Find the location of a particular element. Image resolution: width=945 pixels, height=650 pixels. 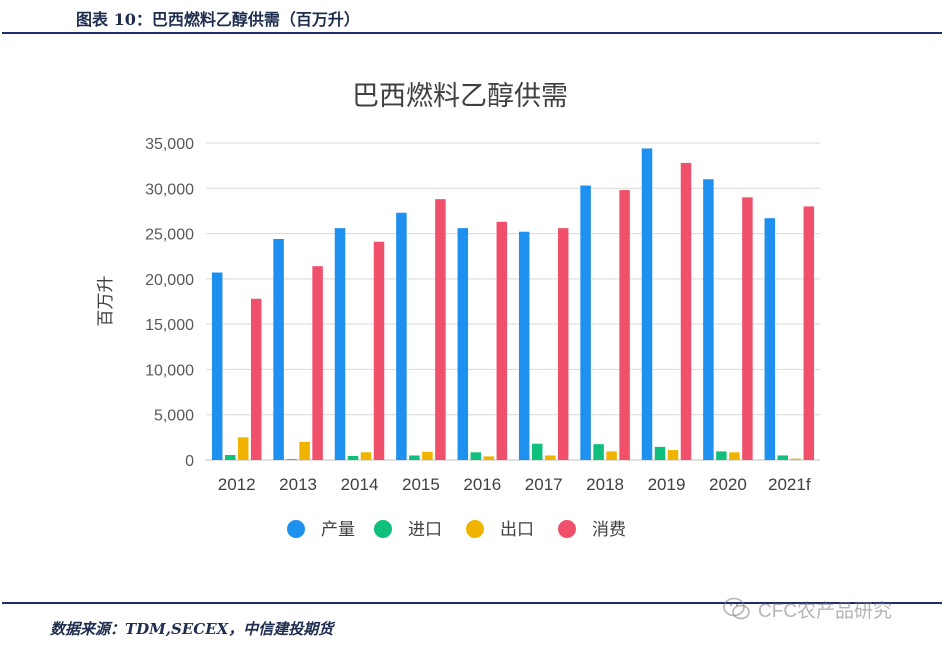

y-tick-label: 35,000 is located at coordinates (169, 144).